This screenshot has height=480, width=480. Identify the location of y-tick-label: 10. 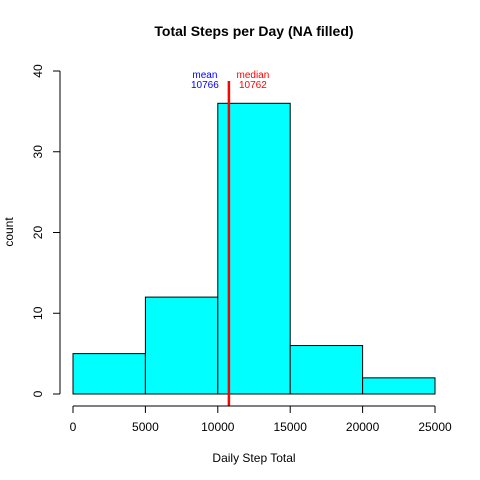
(38, 313).